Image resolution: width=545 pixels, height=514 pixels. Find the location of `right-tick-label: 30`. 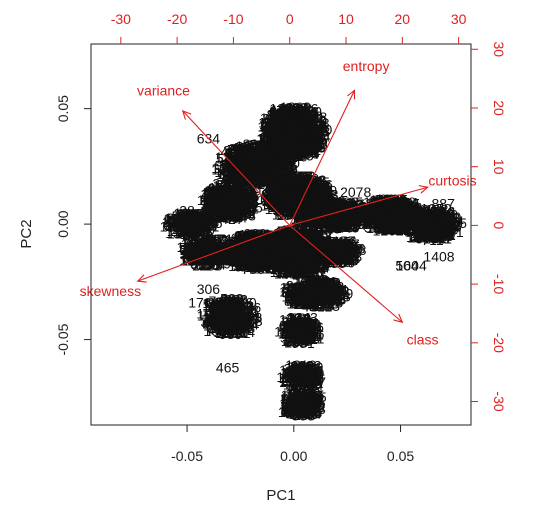

right-tick-label: 30 is located at coordinates (499, 49).